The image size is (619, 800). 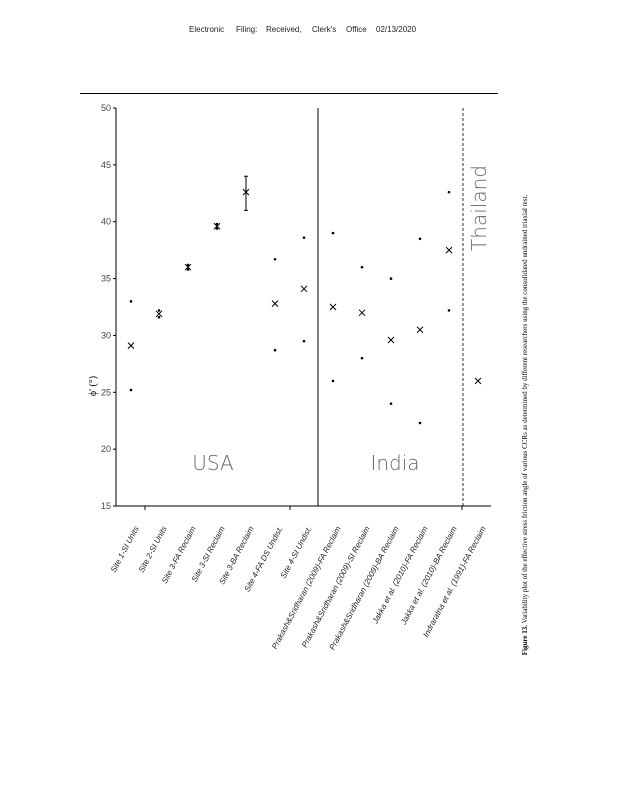 I want to click on header-word: Received,, so click(x=284, y=29).